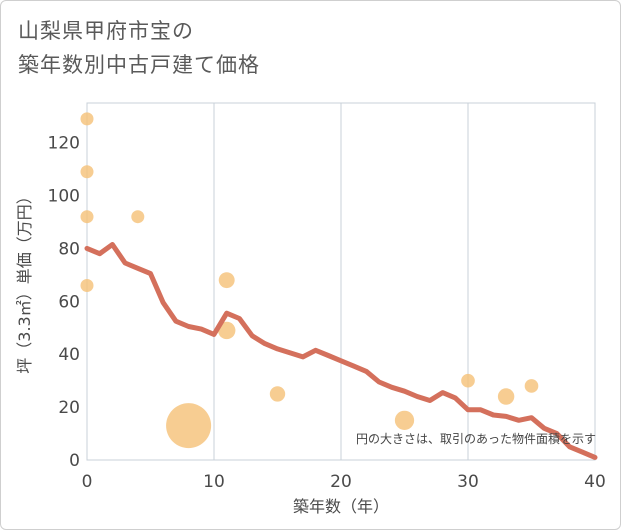 Image resolution: width=621 pixels, height=530 pixels. Describe the element at coordinates (214, 482) in the screenshot. I see `x-tick-label-10: 10` at that location.